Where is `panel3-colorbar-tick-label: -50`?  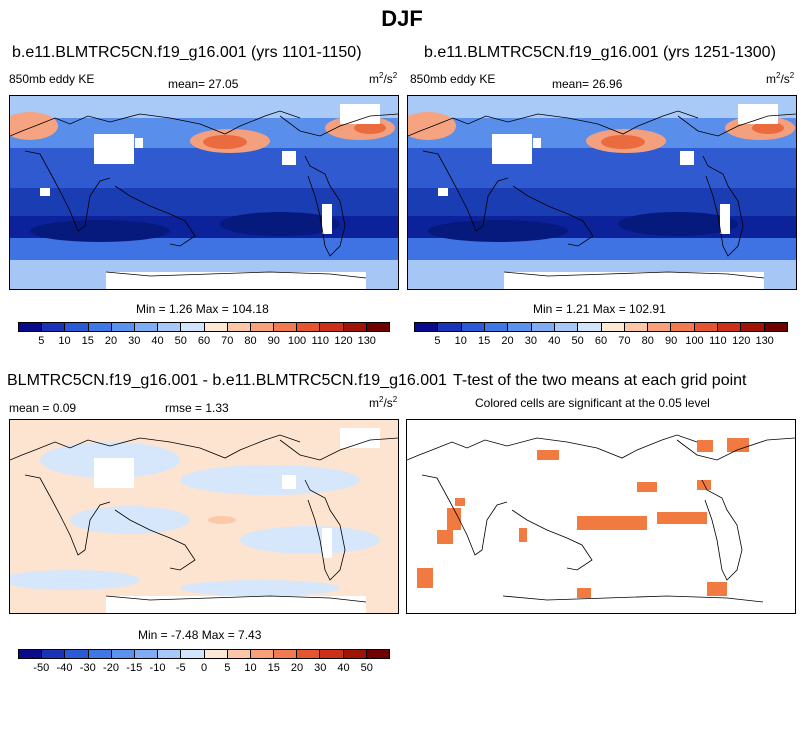
panel3-colorbar-tick-label: -50 is located at coordinates (41, 668).